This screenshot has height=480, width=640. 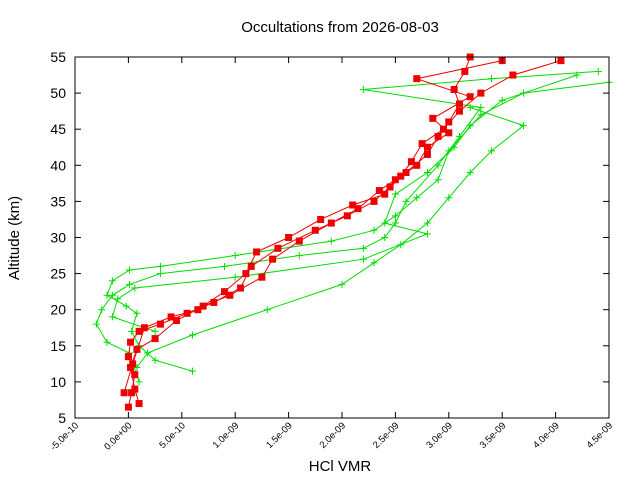 What do you see at coordinates (279, 435) in the screenshot?
I see `x-tick-label: 1.5e-09` at bounding box center [279, 435].